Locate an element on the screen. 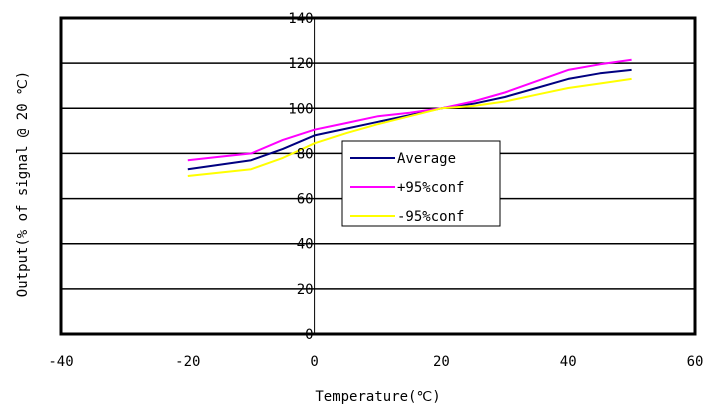 This screenshot has width=705, height=405. x-tick-label: 60 is located at coordinates (695, 362).